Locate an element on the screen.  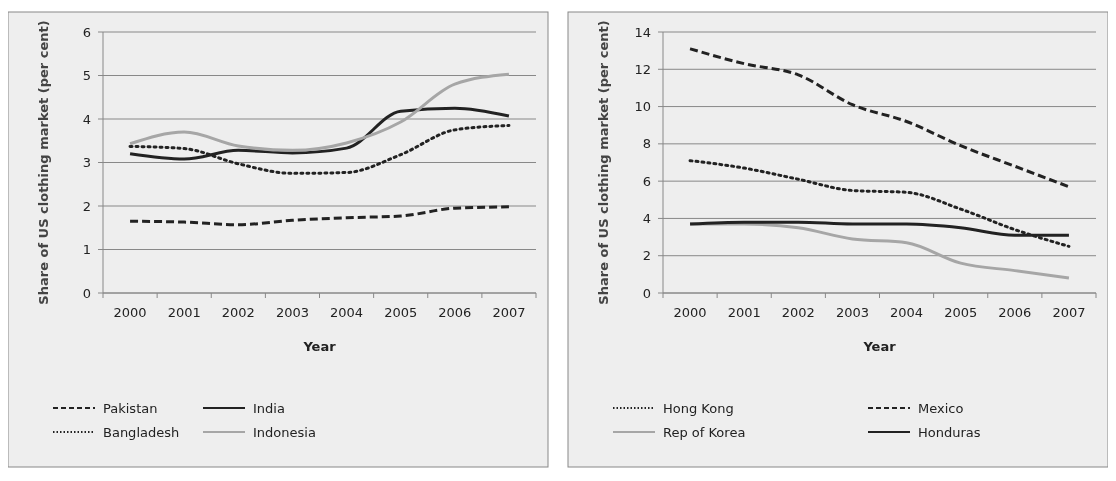
legend-label: Hong Kong is located at coordinates (698, 408).